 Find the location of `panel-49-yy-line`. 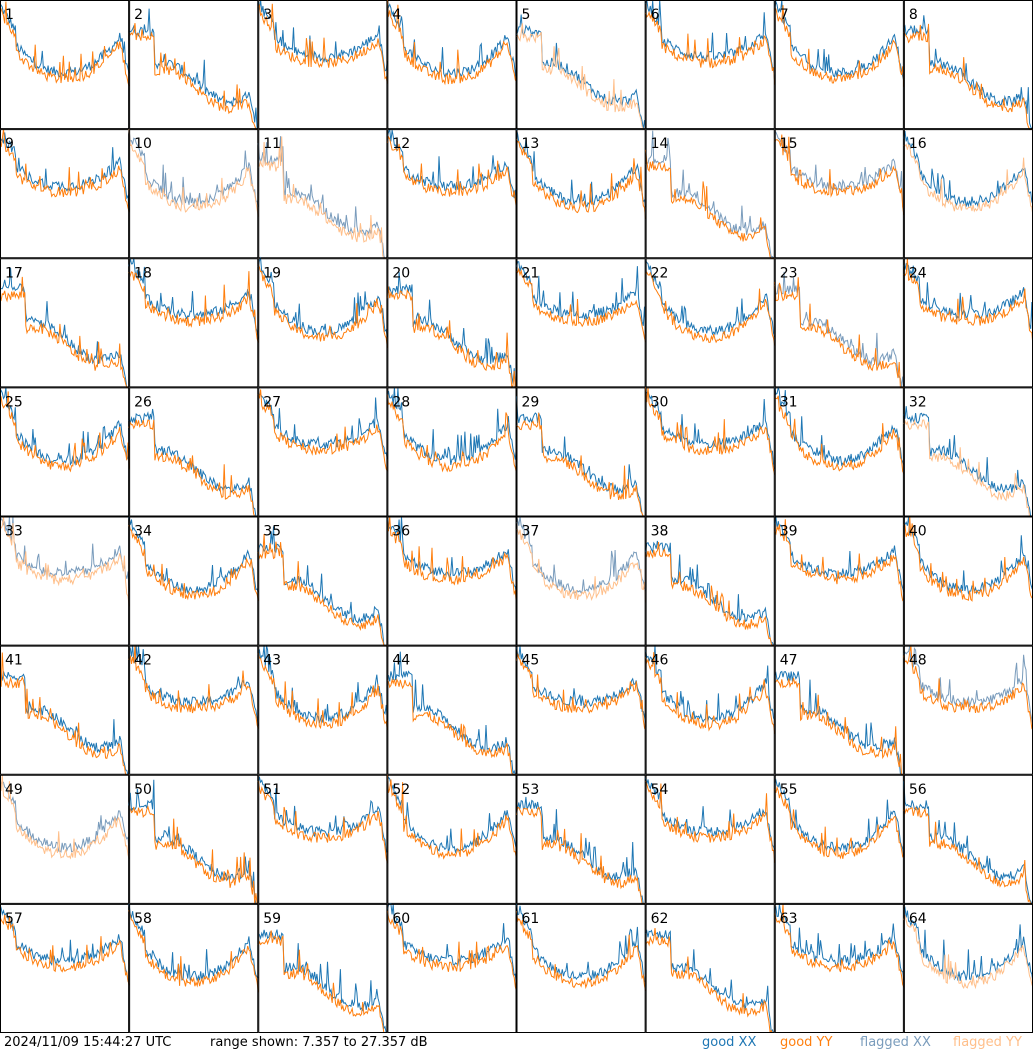

panel-49-yy-line is located at coordinates (65, 817).